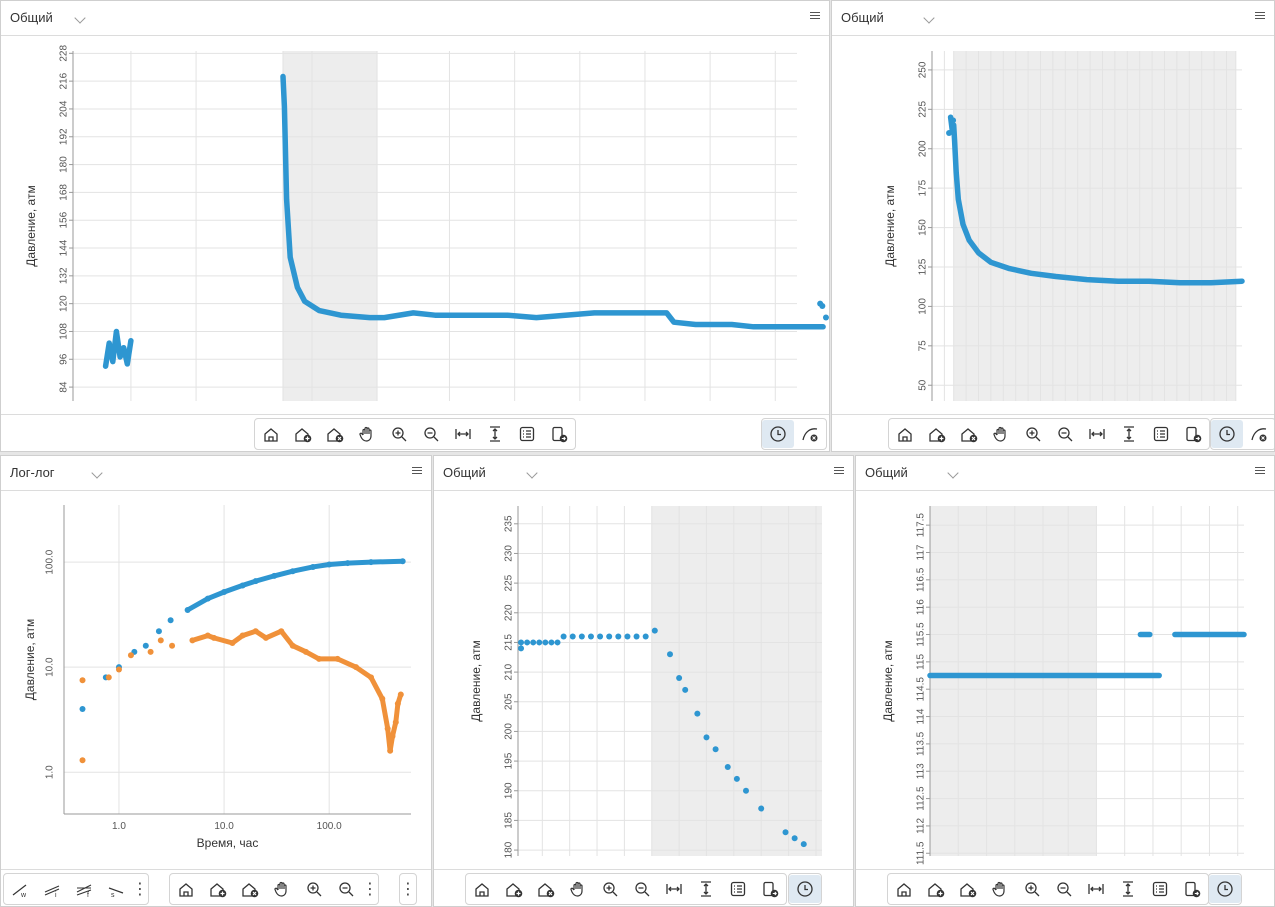 The height and width of the screenshot is (907, 1275). What do you see at coordinates (64, 219) in the screenshot?
I see `y-tick-label: 156` at bounding box center [64, 219].